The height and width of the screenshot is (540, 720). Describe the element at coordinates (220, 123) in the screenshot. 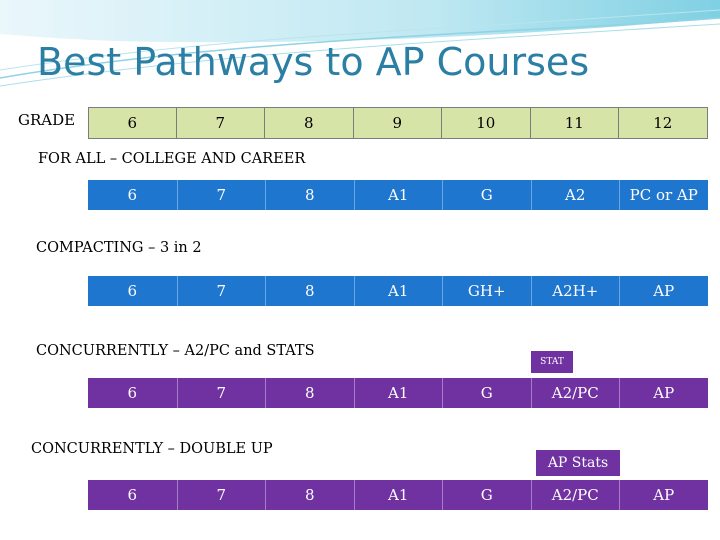

I see `grade-cell: 7` at that location.